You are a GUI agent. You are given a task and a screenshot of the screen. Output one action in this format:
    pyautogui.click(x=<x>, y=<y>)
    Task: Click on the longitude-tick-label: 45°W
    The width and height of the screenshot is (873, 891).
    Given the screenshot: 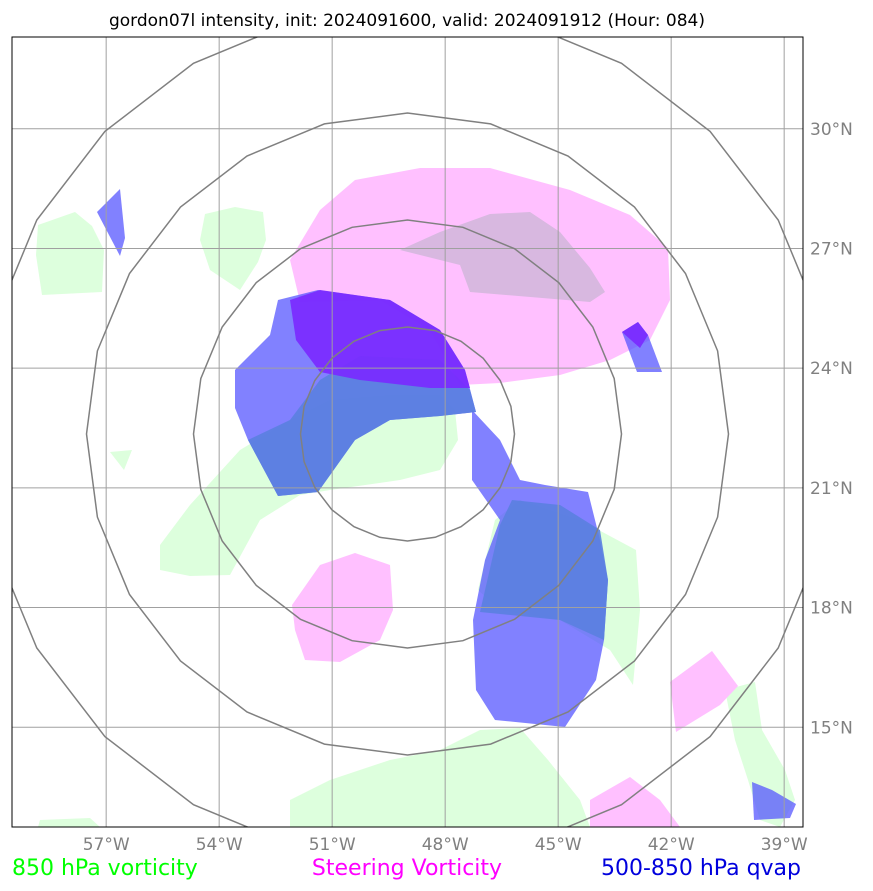 What is the action you would take?
    pyautogui.click(x=558, y=845)
    